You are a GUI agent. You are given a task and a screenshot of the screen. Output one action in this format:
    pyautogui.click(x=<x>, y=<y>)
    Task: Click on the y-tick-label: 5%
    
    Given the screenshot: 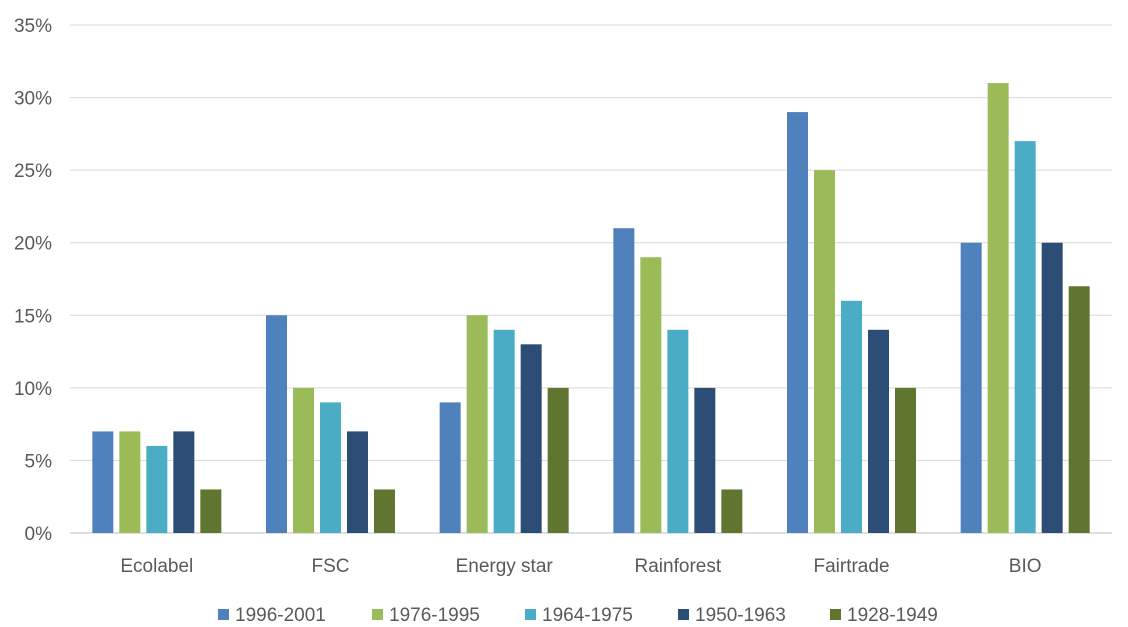 What is the action you would take?
    pyautogui.click(x=39, y=461)
    